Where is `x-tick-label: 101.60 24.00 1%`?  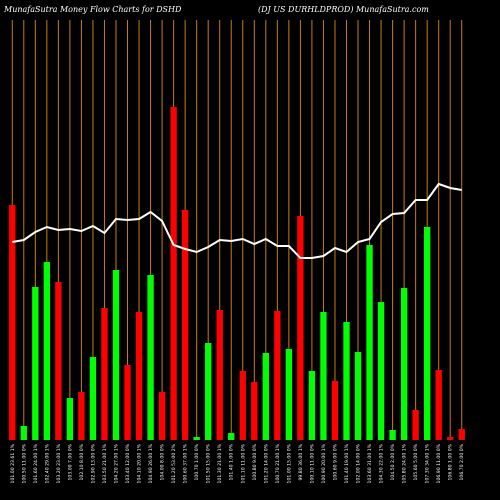
x-tick-label: 101.60 24.00 1% is located at coordinates (36, 463).